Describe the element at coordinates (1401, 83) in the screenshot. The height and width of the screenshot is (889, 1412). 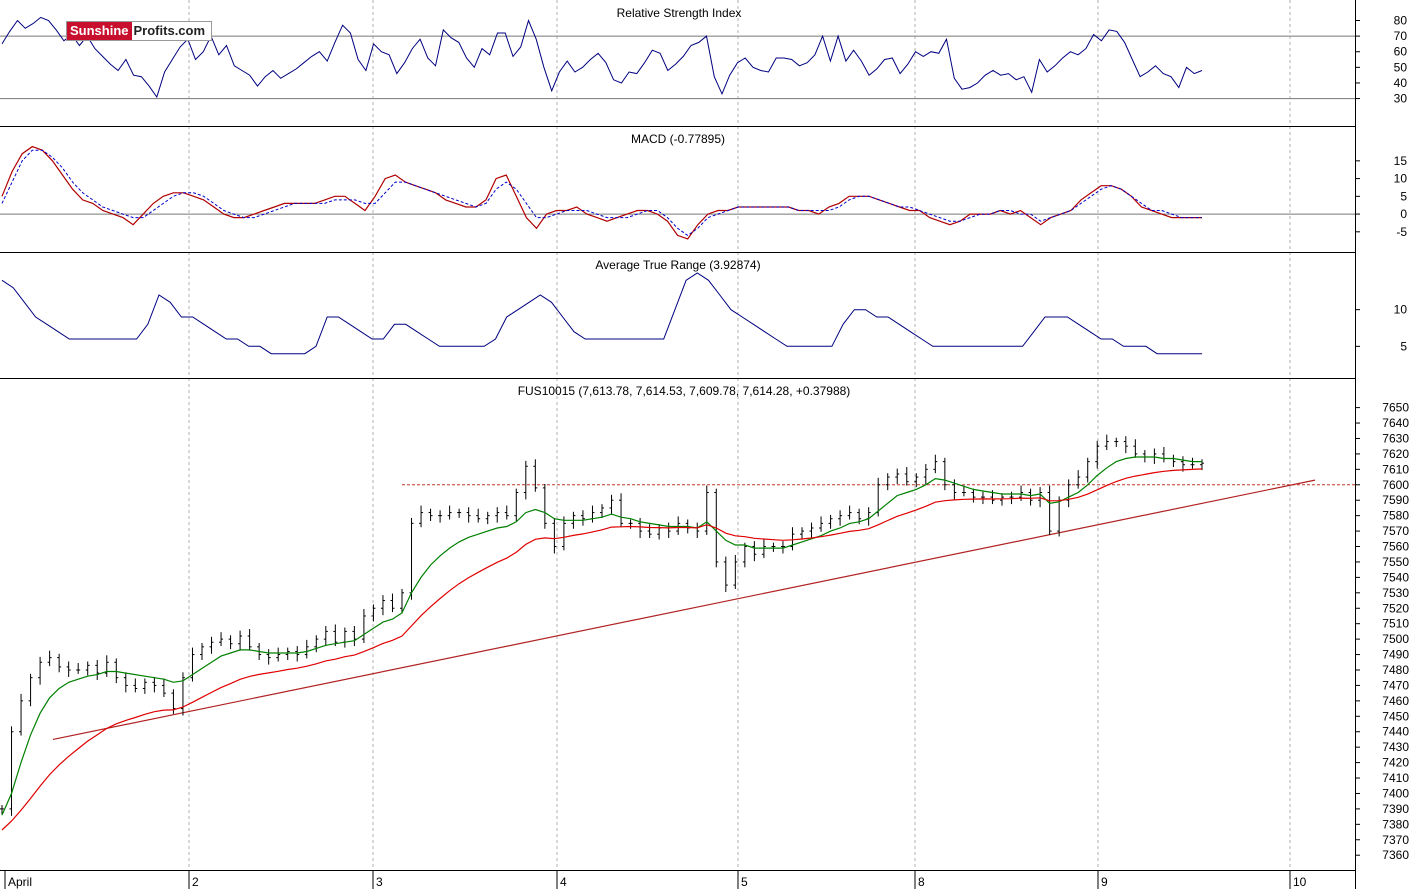
I see `rsi-tick-label-40: 40` at that location.